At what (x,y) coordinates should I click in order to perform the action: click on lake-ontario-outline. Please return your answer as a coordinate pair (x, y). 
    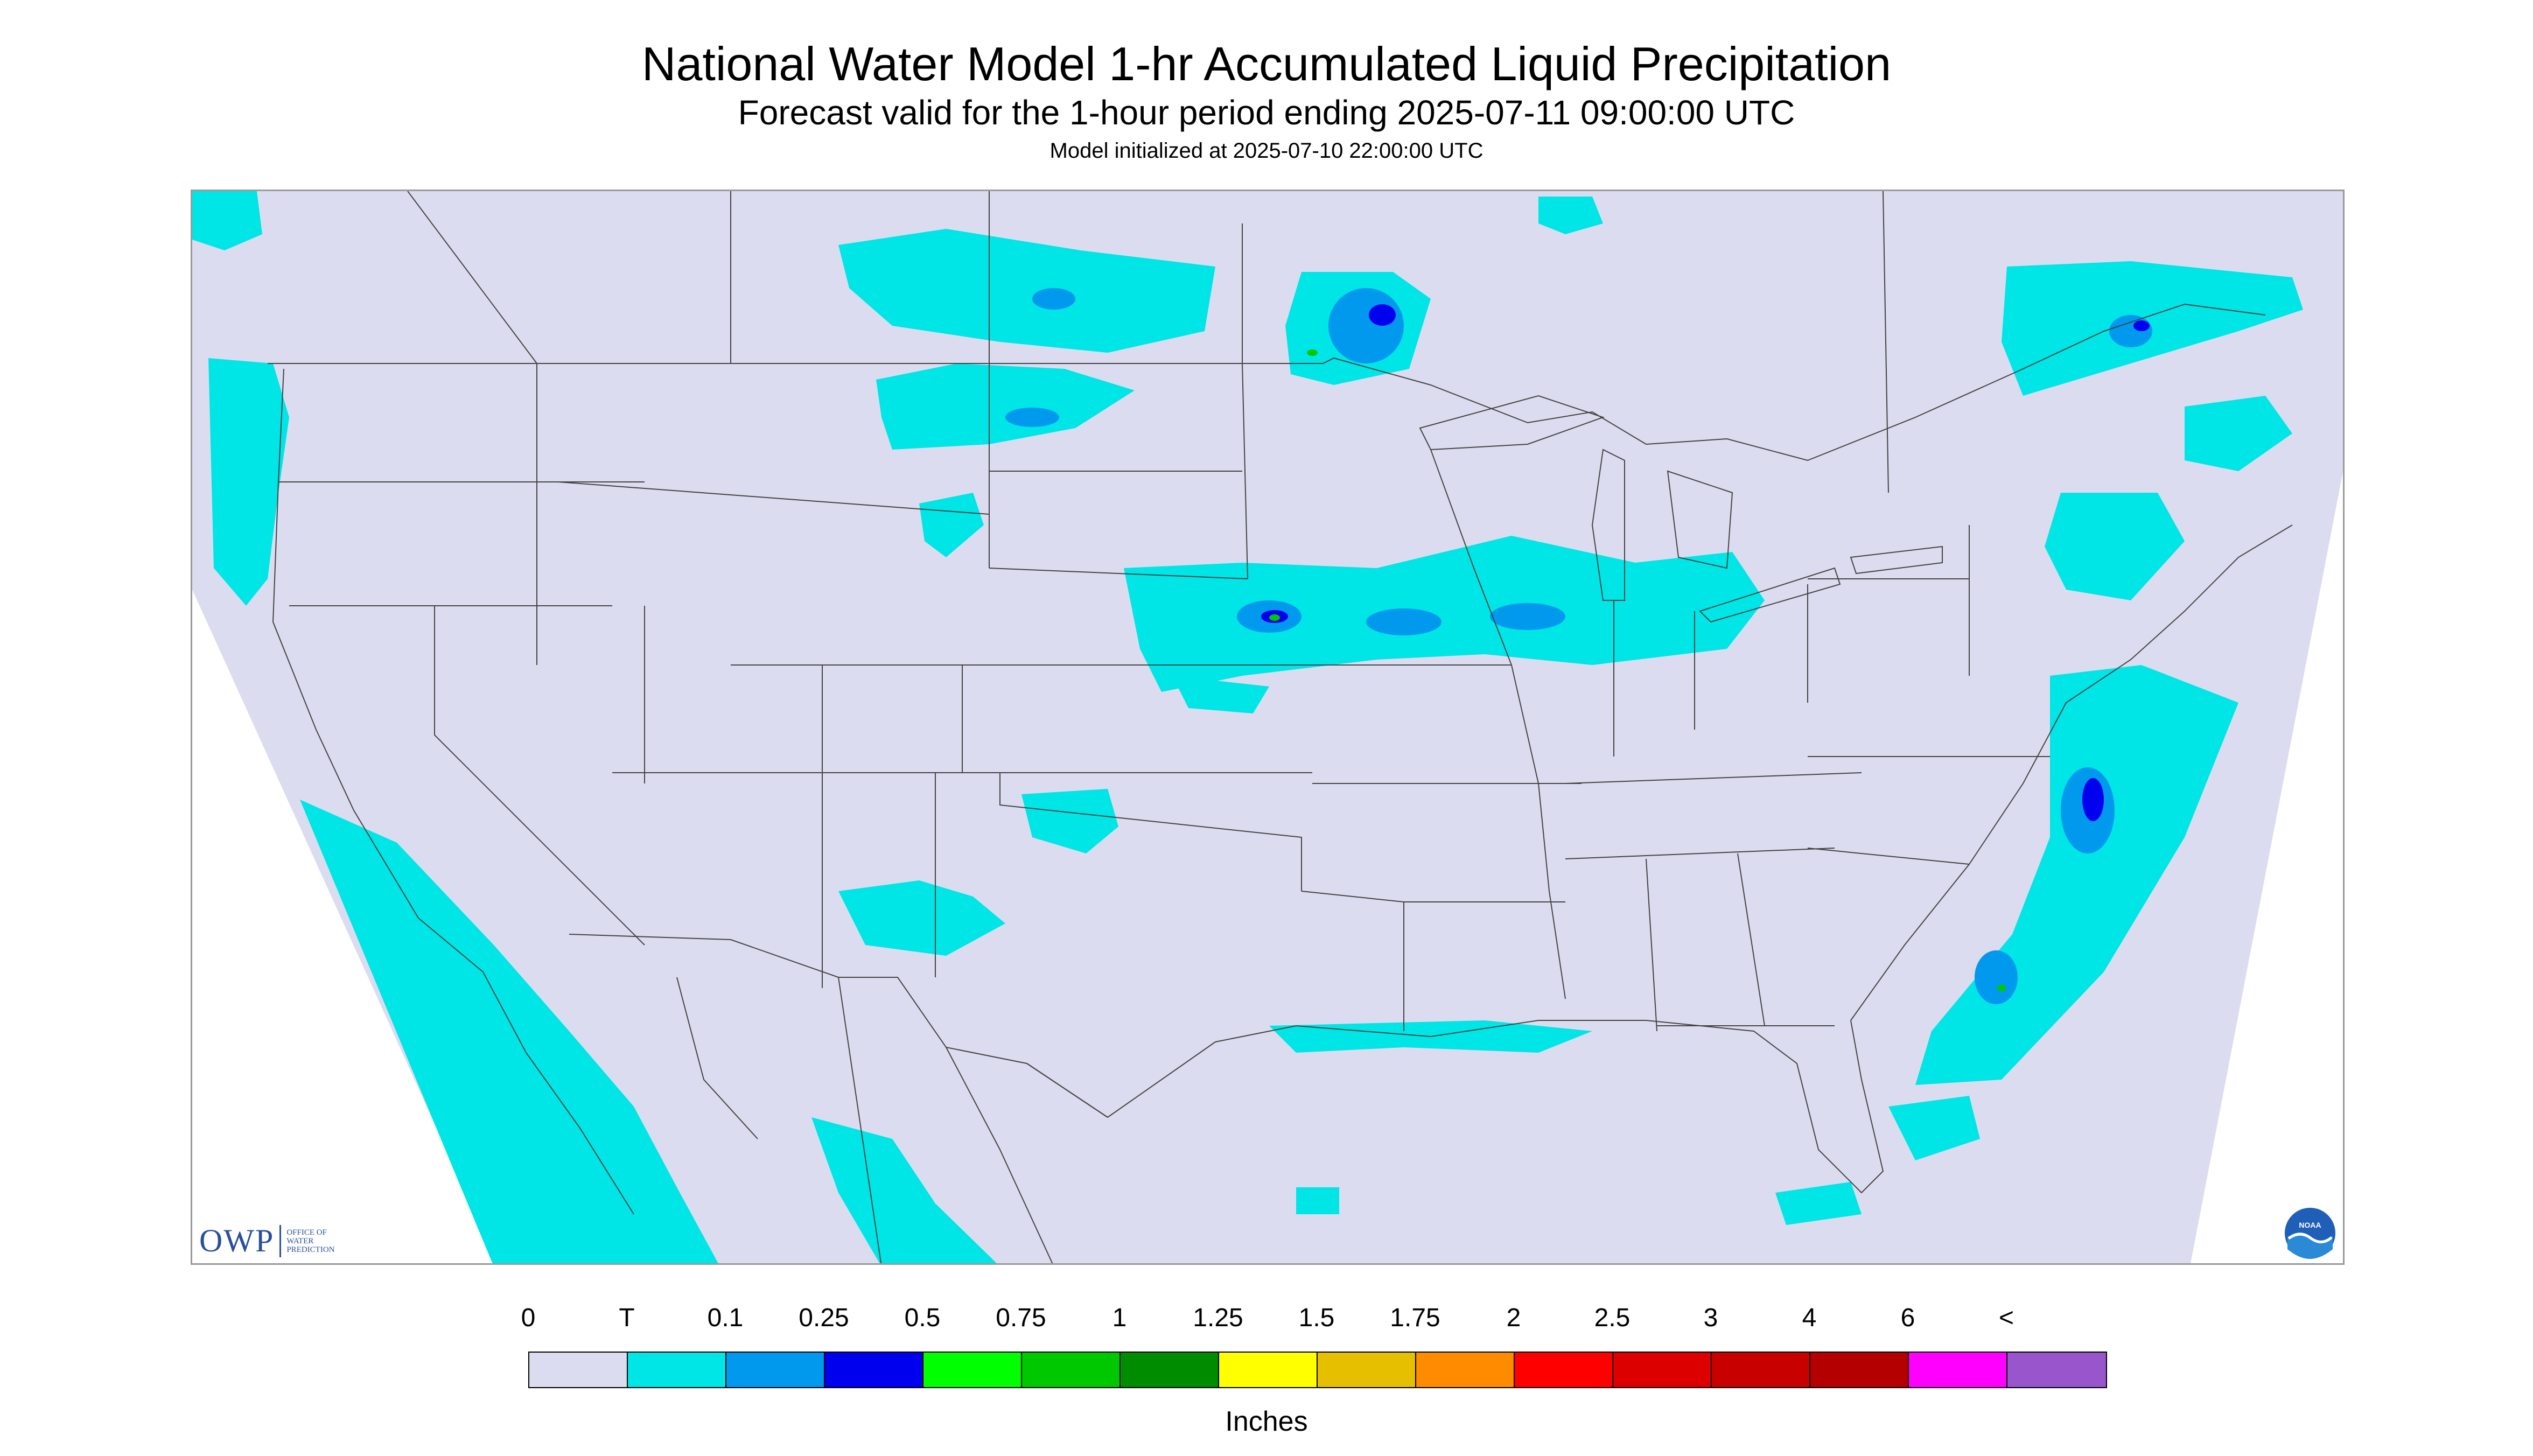
    Looking at the image, I should click on (1897, 560).